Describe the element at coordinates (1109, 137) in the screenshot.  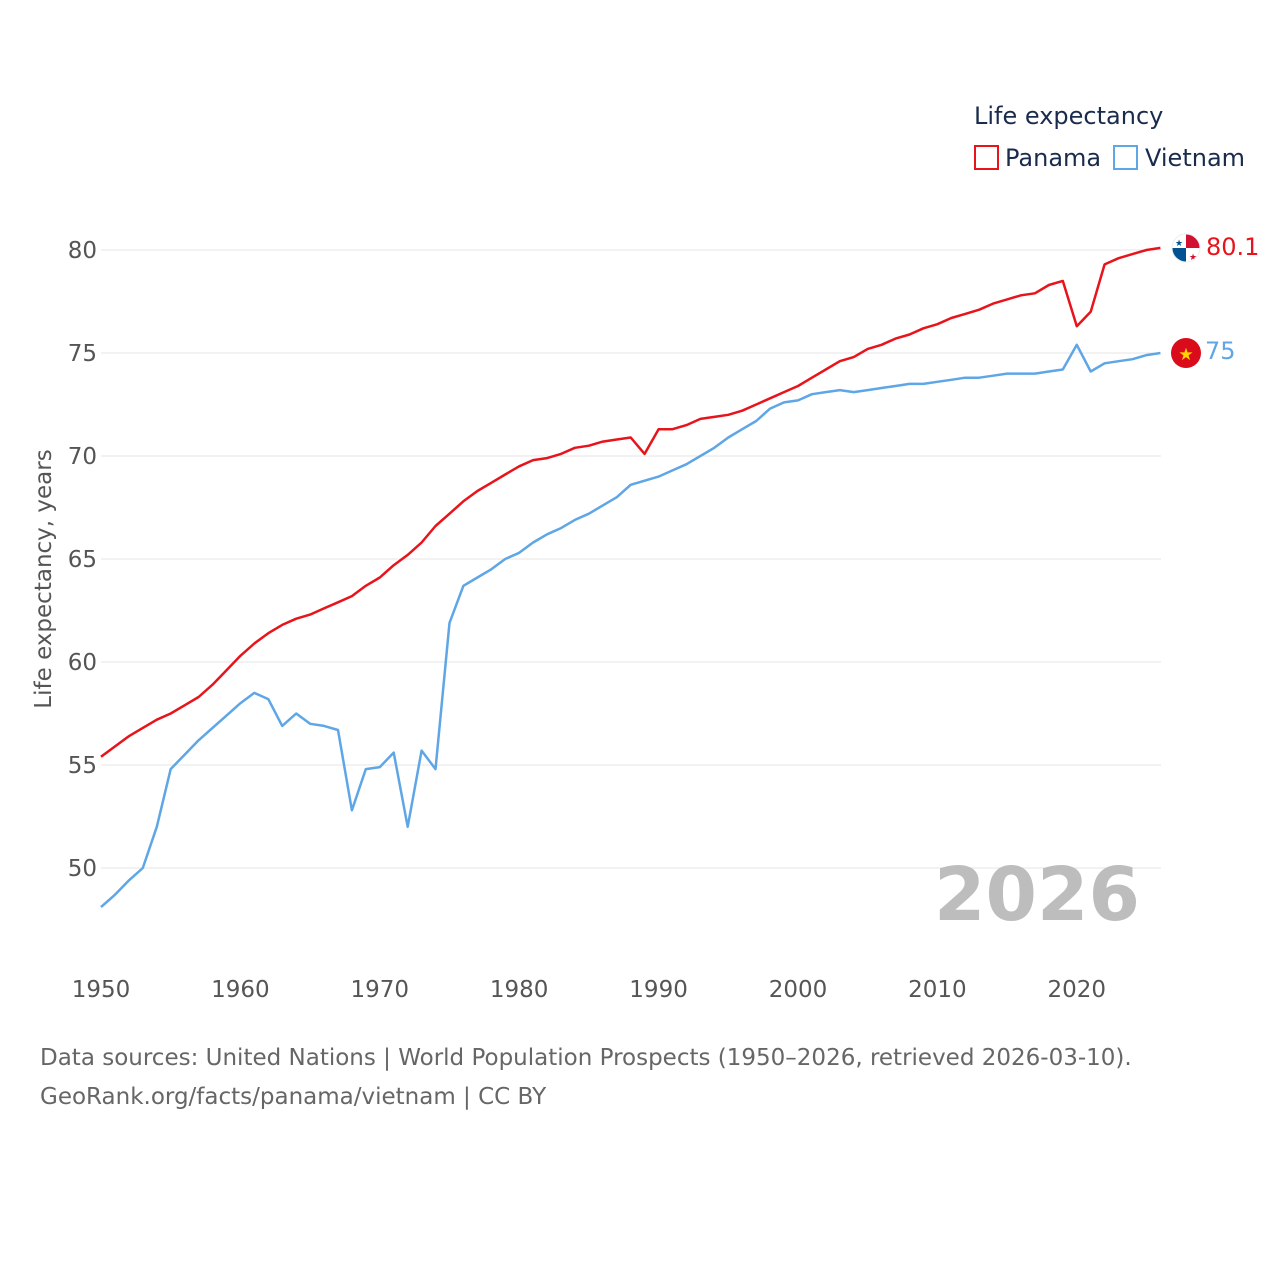
I see `legend: Life expectancy Panama Vietnam` at that location.